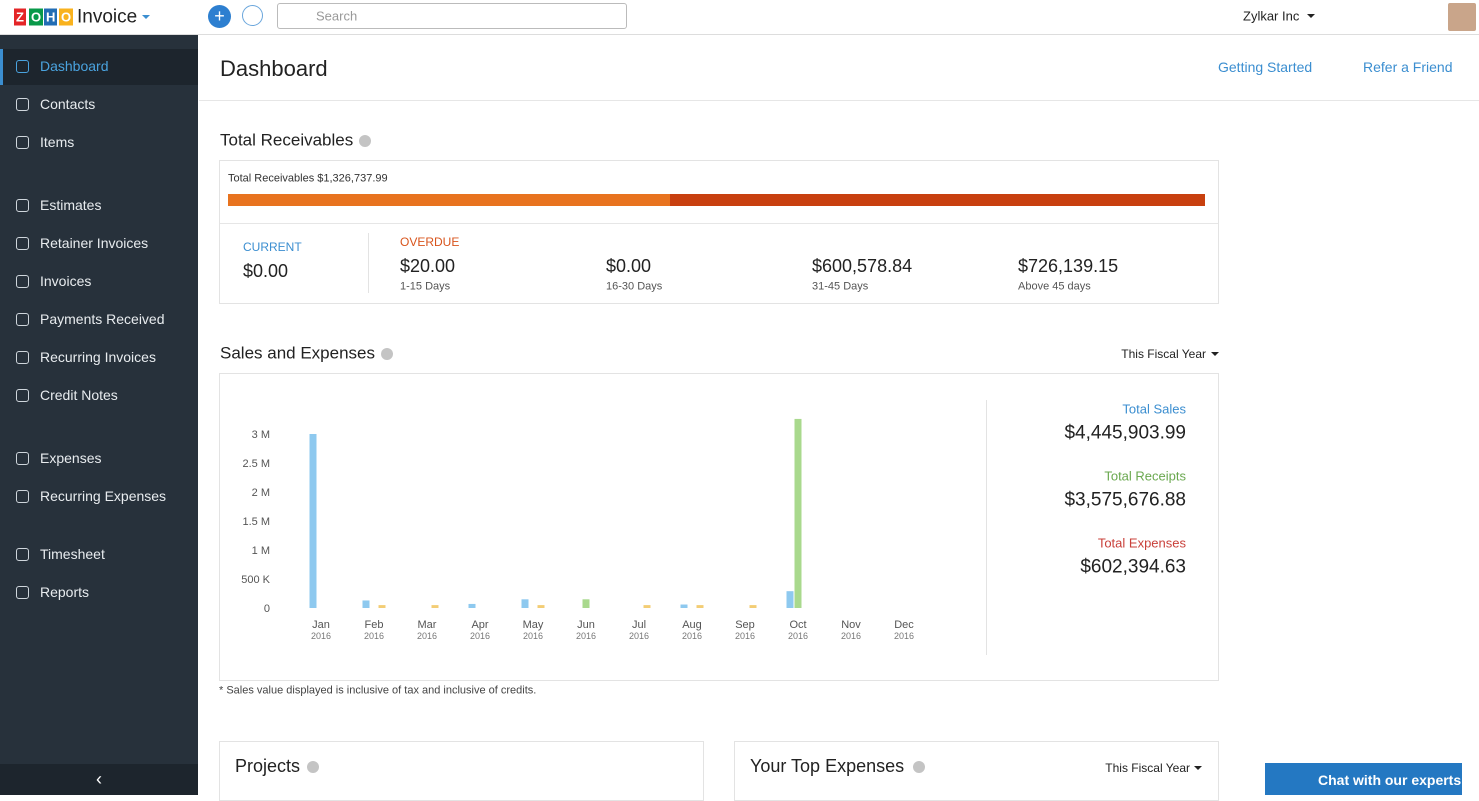 The width and height of the screenshot is (1479, 801). I want to click on current-divider, so click(368, 263).